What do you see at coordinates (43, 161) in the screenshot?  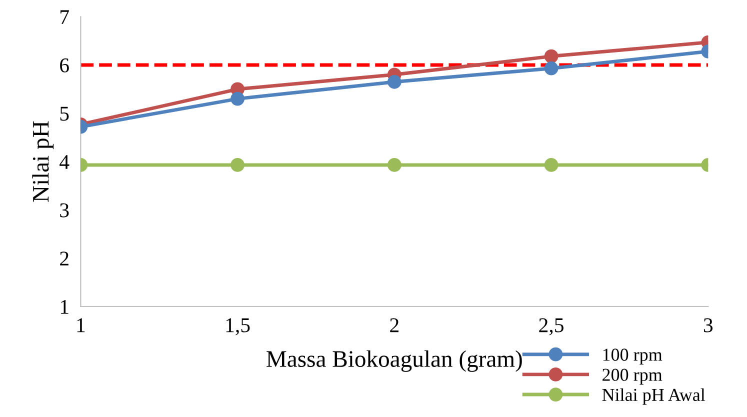 I see `y-axis-title: Nilai pH` at bounding box center [43, 161].